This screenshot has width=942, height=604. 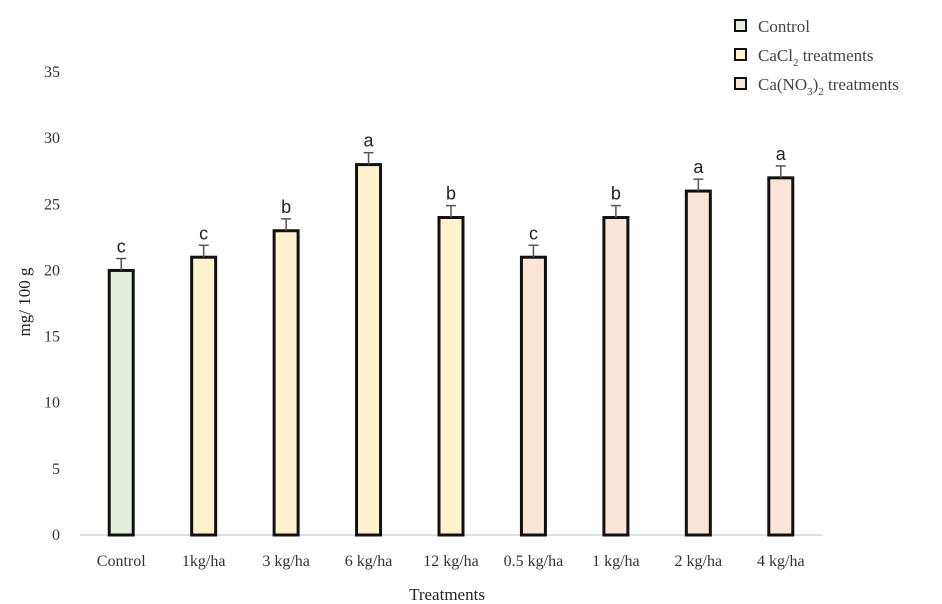 What do you see at coordinates (52, 337) in the screenshot?
I see `y-tick-label: 15` at bounding box center [52, 337].